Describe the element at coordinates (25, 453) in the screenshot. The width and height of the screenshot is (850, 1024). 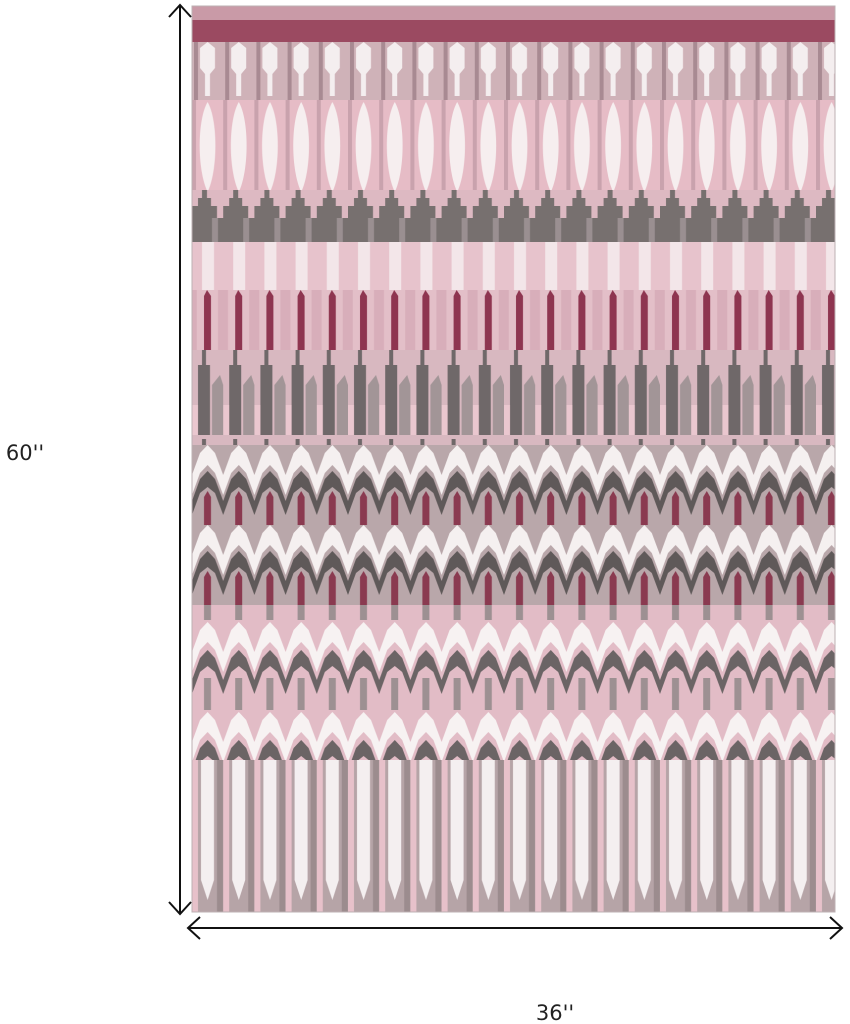
I see `height-label: 60''` at that location.